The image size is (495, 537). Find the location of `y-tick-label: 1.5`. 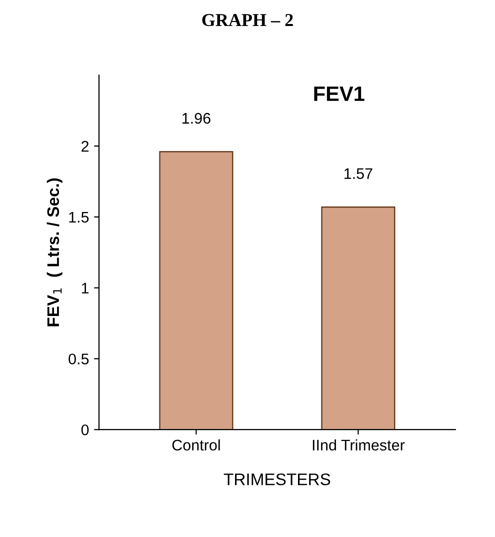

y-tick-label: 1.5 is located at coordinates (79, 217).